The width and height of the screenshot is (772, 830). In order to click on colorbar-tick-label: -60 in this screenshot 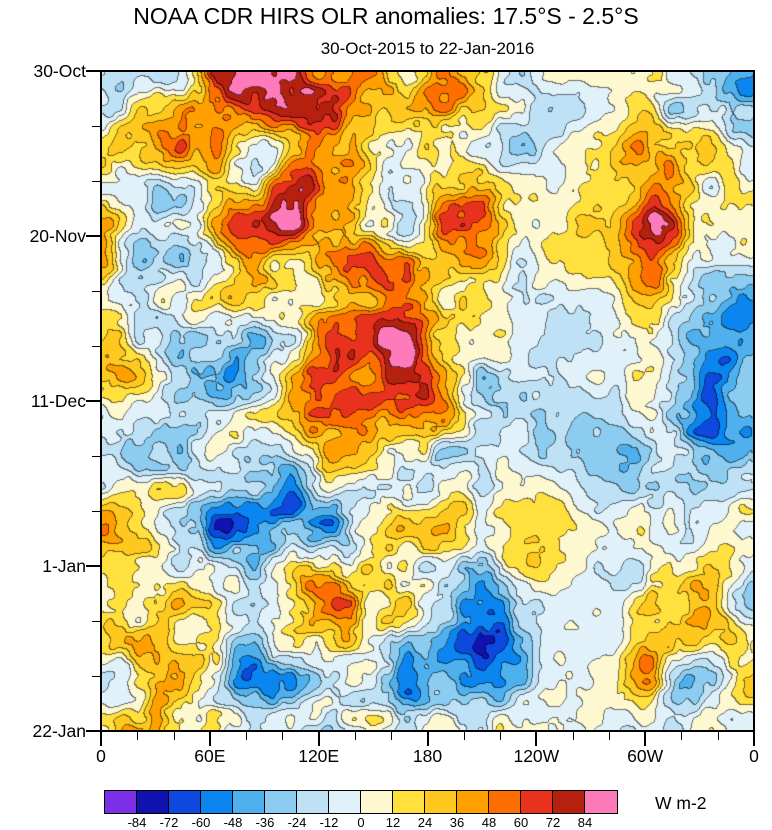, I will do `click(201, 822)`.